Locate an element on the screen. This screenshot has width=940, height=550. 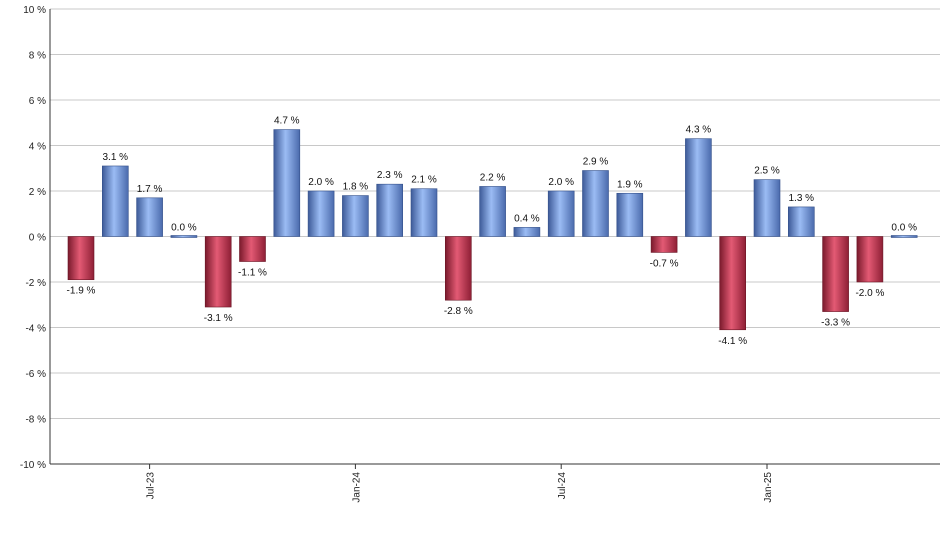
y-tick-label: -2 % is located at coordinates (35, 283).